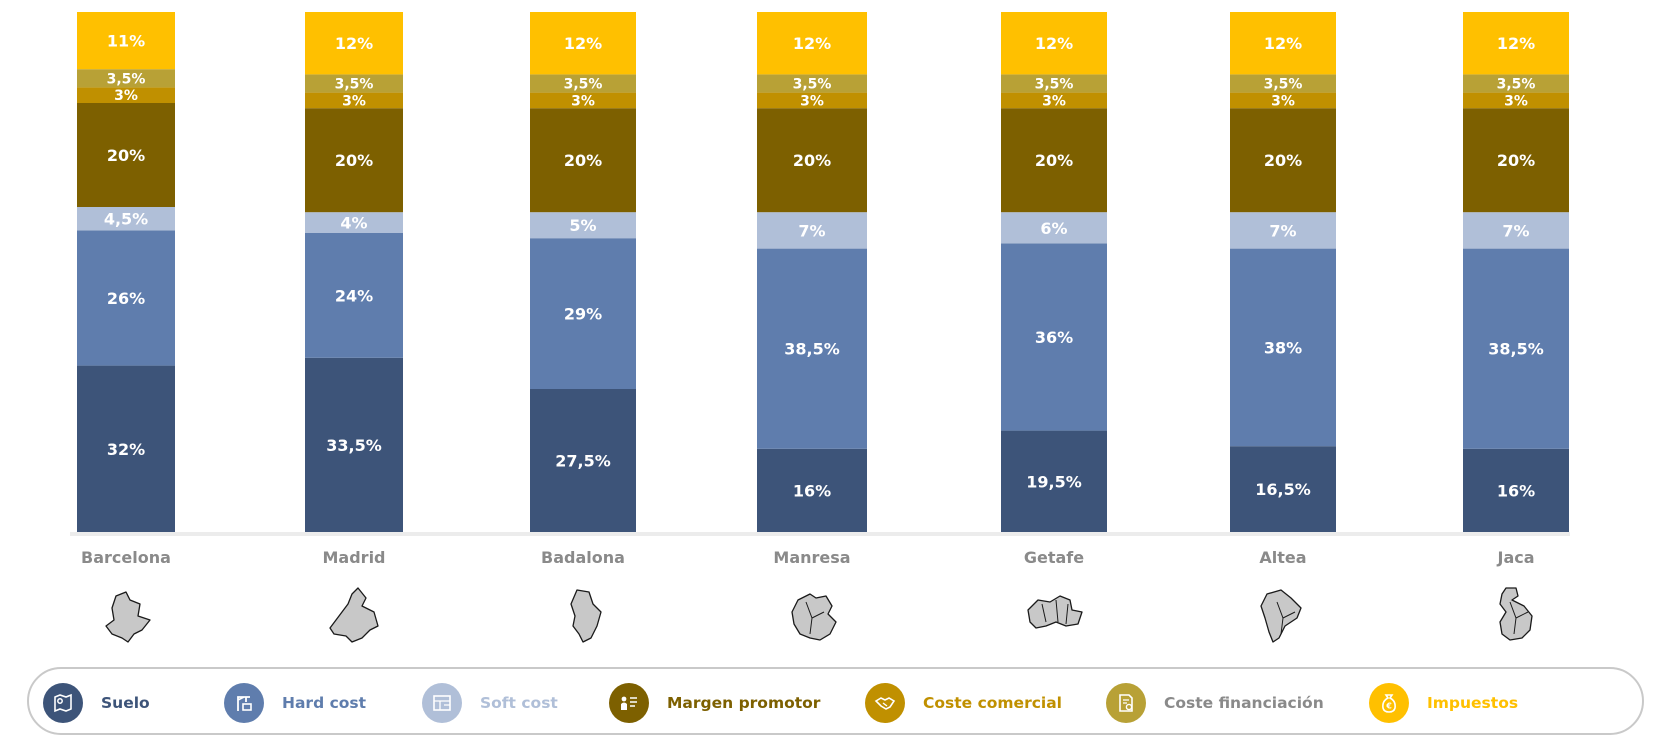  I want to click on data-label: 5%, so click(582, 225).